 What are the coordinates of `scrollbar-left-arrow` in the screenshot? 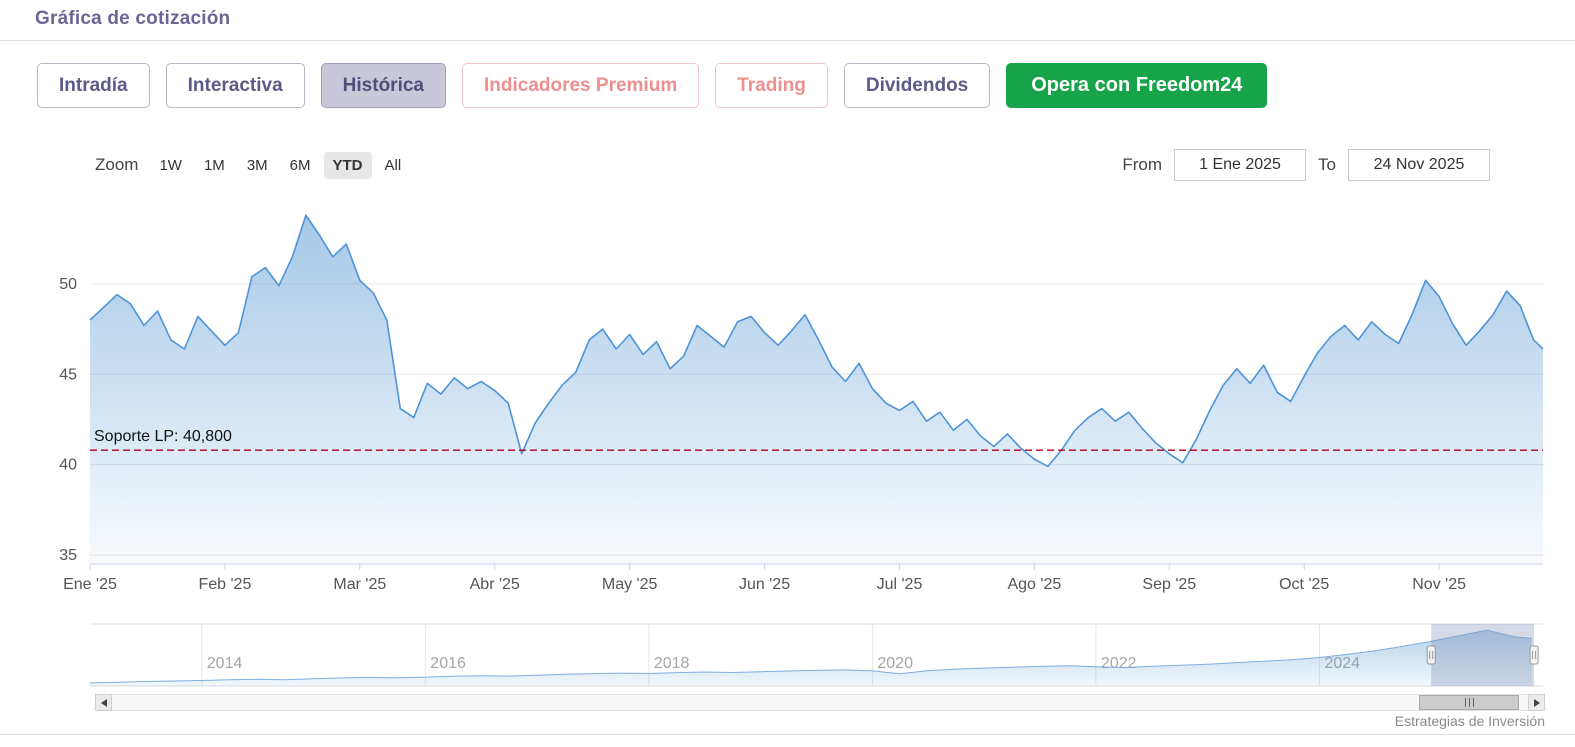 It's located at (103, 702).